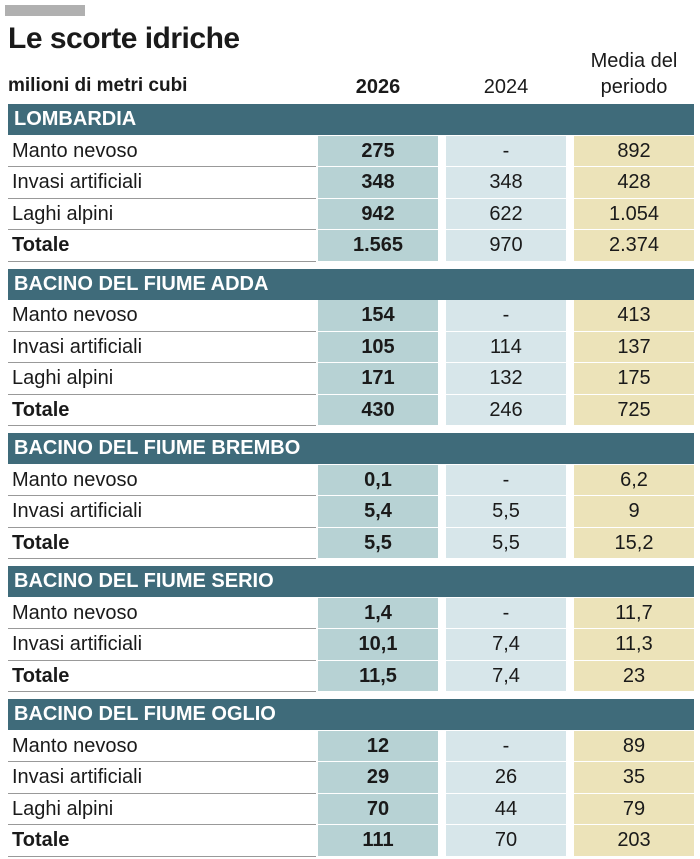 The image size is (700, 859). What do you see at coordinates (634, 746) in the screenshot?
I see `cell: 89` at bounding box center [634, 746].